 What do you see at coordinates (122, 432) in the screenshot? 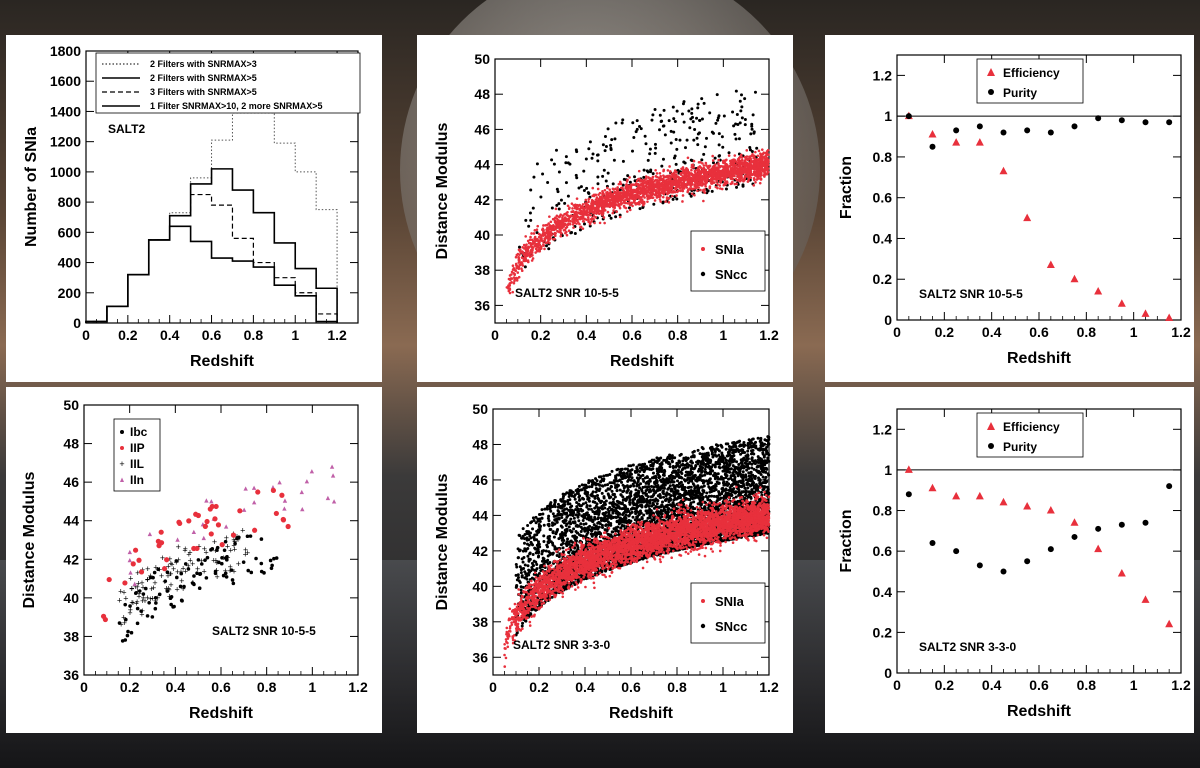
I see `legend-marker-ibc` at bounding box center [122, 432].